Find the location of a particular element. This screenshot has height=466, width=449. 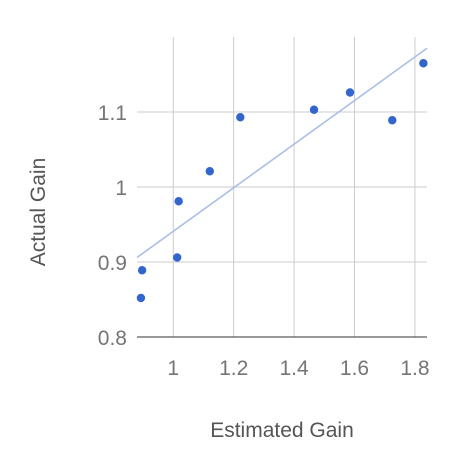

x-tick-label: 1.6 is located at coordinates (354, 368).